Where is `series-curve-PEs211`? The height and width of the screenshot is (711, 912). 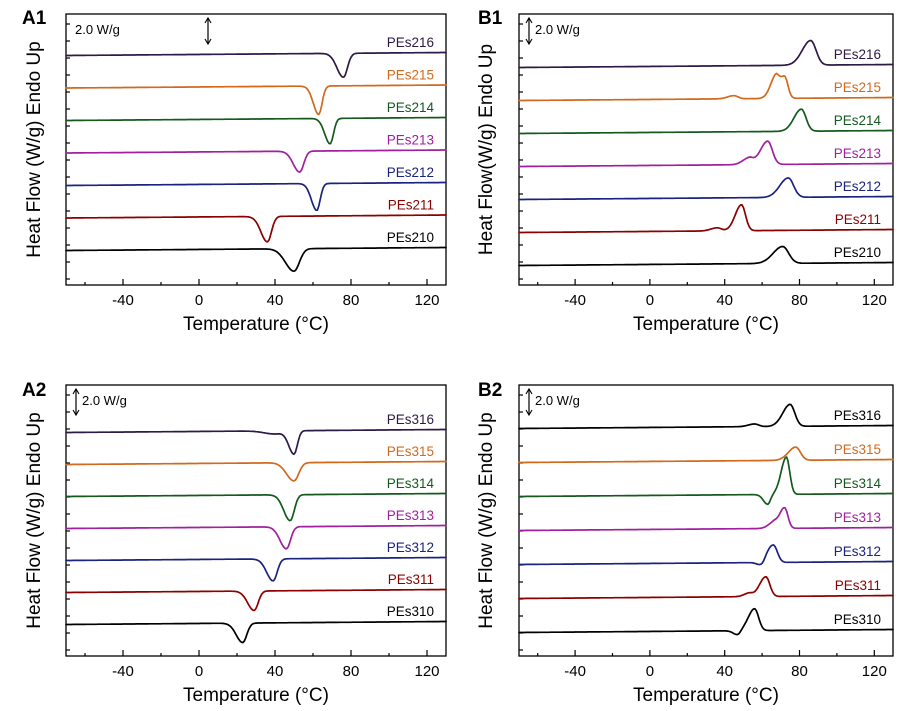 series-curve-PEs211 is located at coordinates (706, 219).